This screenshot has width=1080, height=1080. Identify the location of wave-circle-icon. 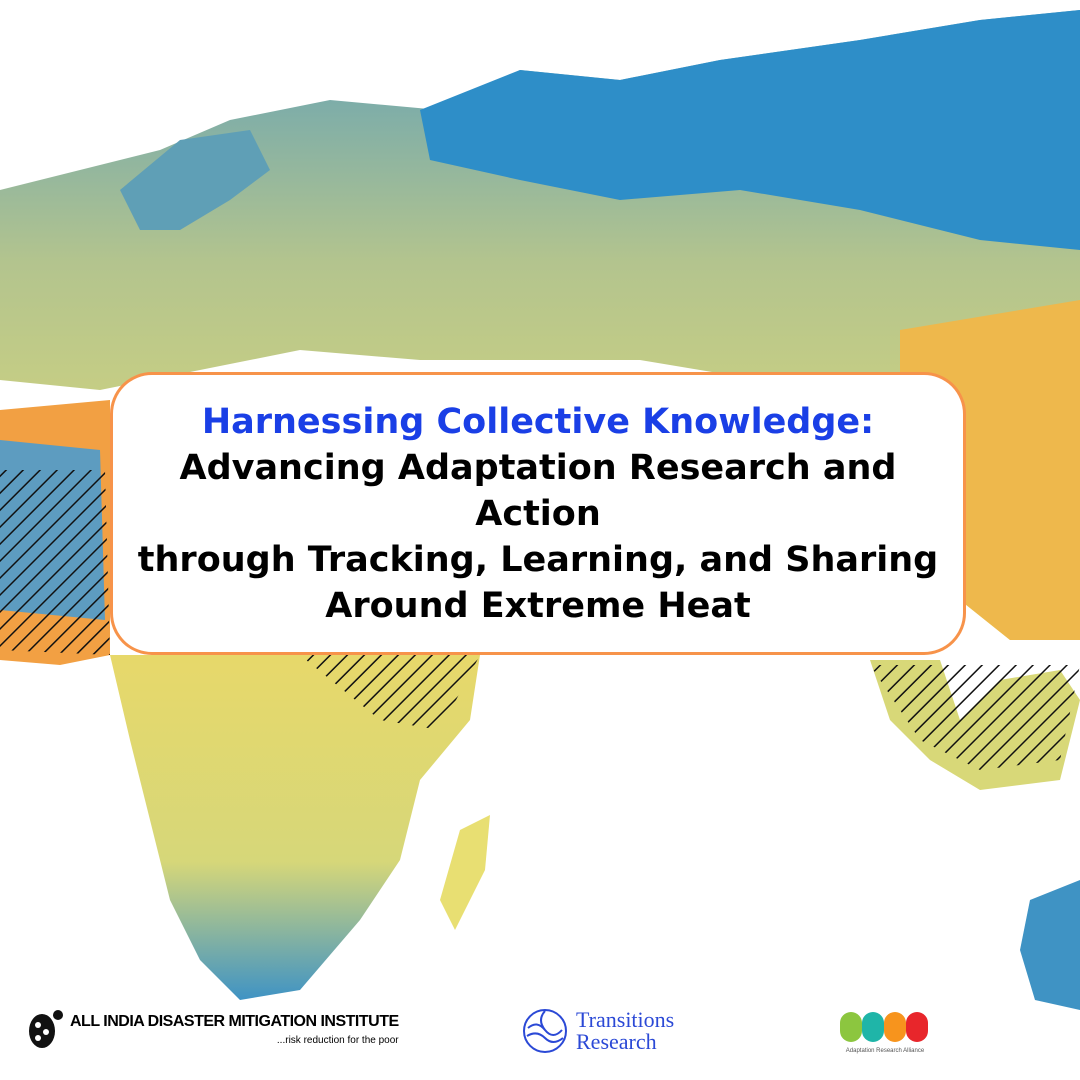
(545, 1031).